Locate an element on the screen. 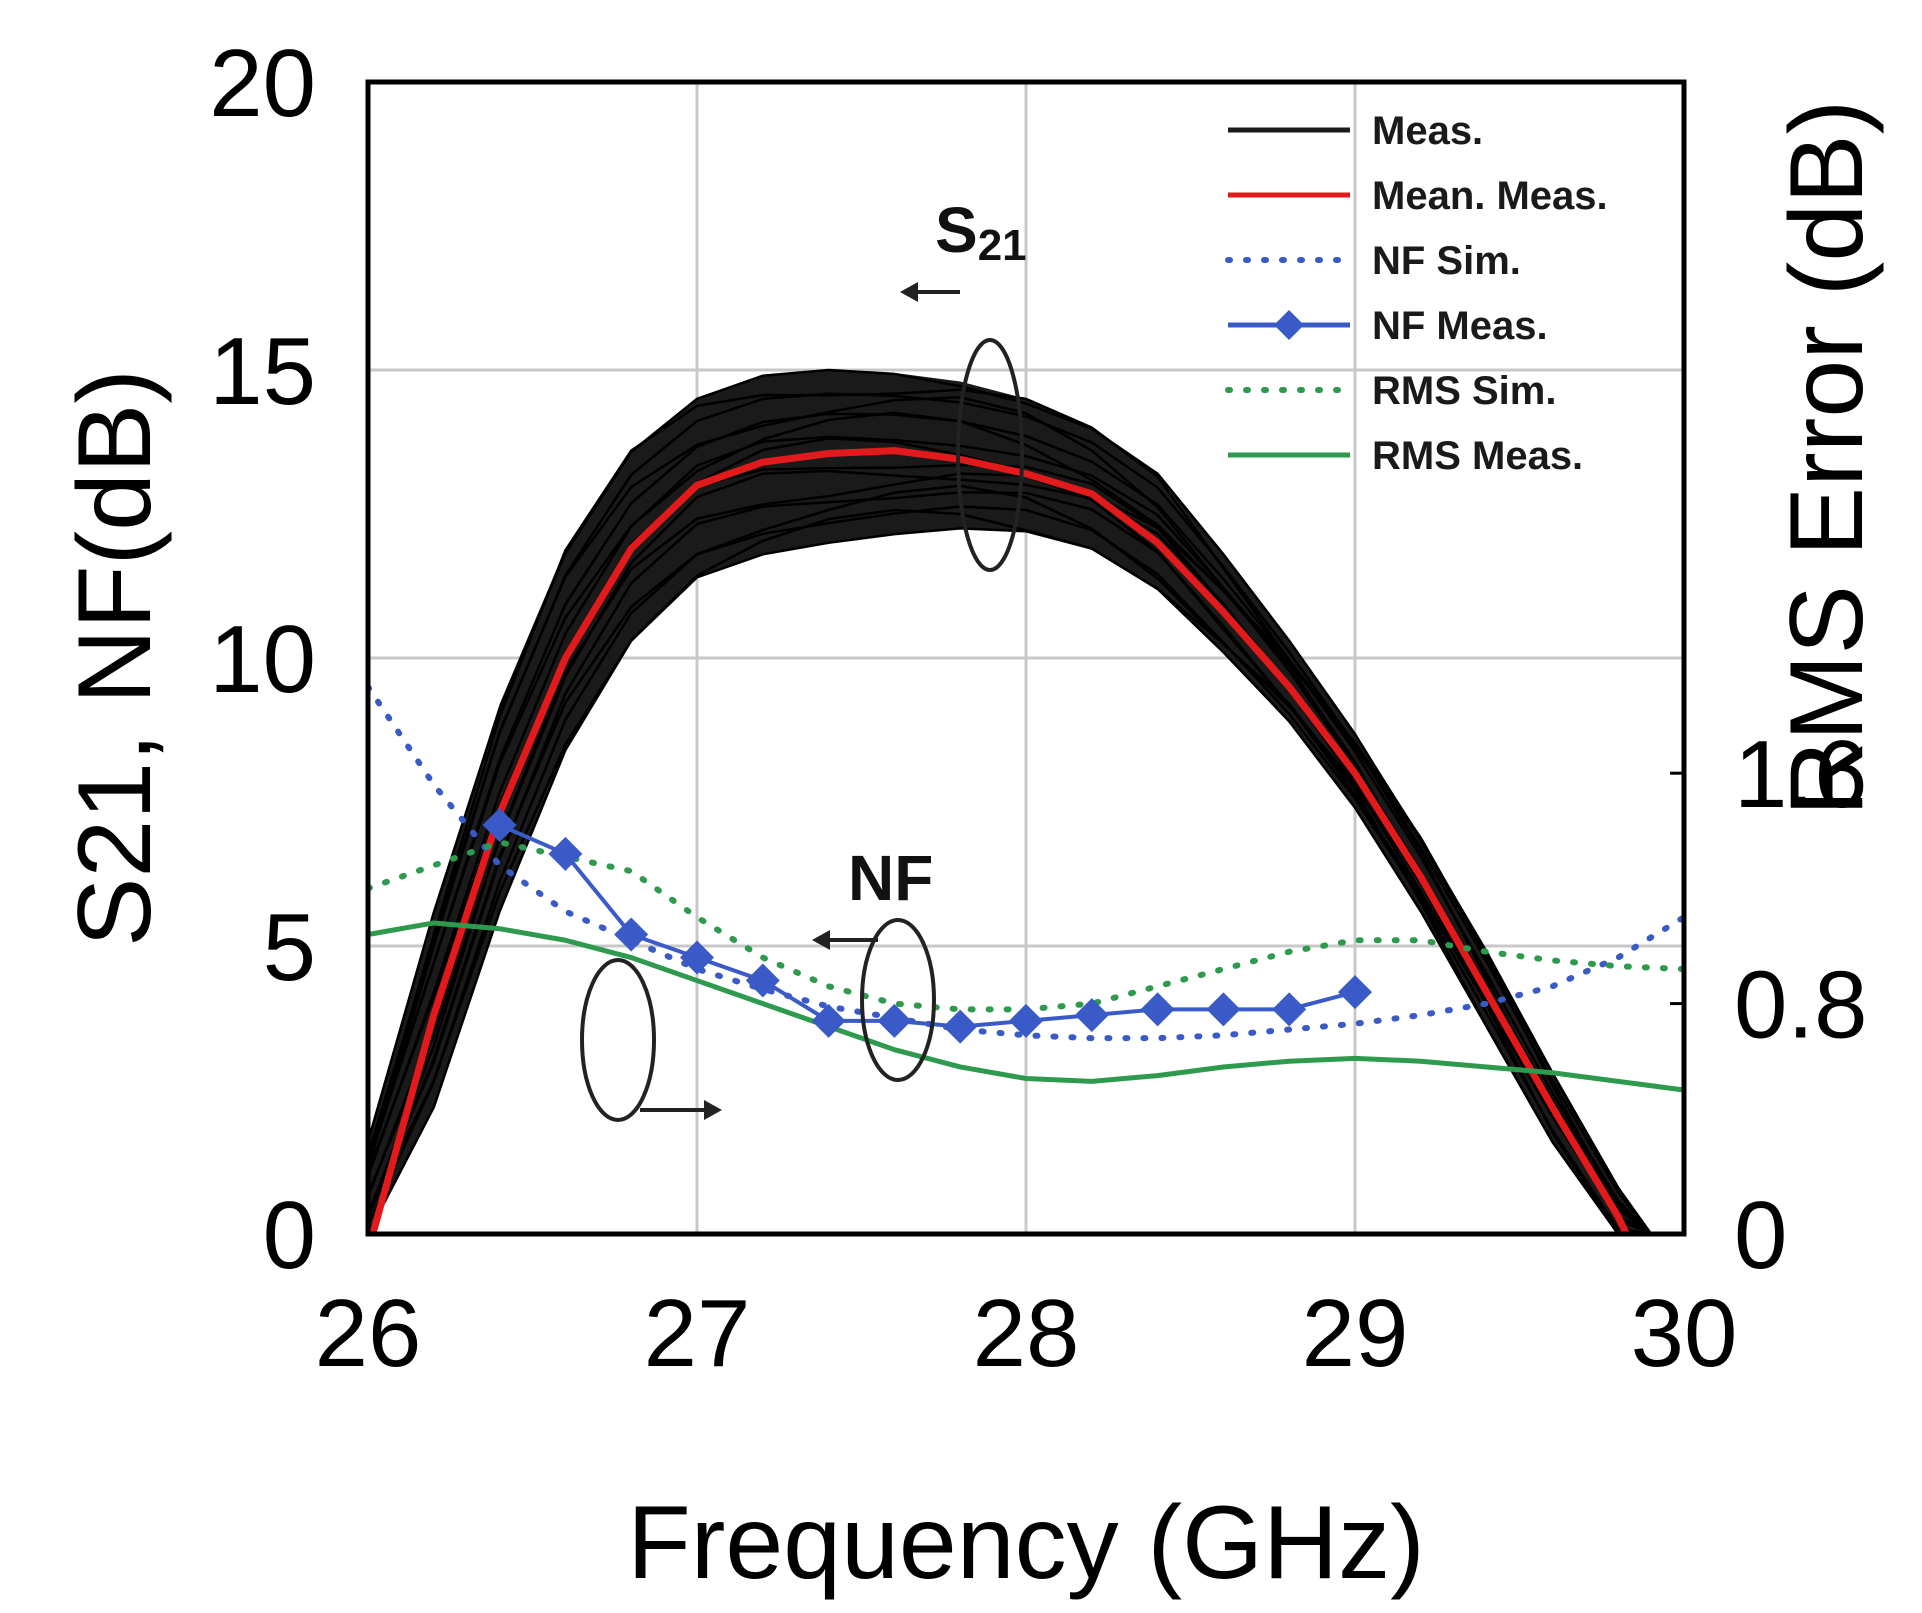  x-tick-label: 27 is located at coordinates (697, 1333).